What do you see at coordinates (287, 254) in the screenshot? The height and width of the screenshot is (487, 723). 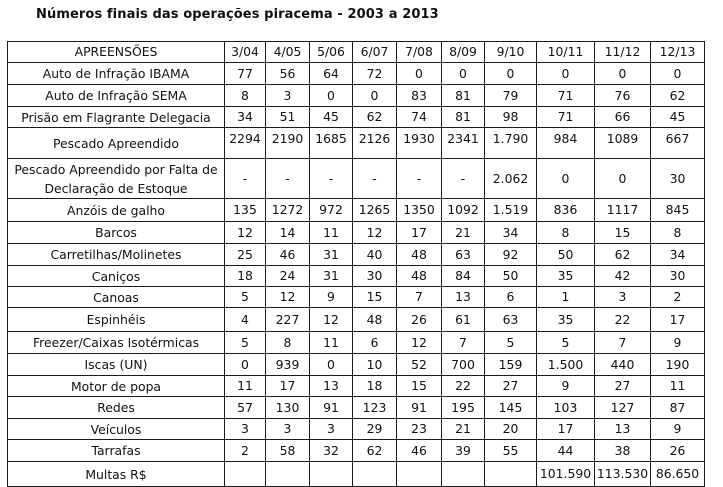 I see `value-cell: 46` at bounding box center [287, 254].